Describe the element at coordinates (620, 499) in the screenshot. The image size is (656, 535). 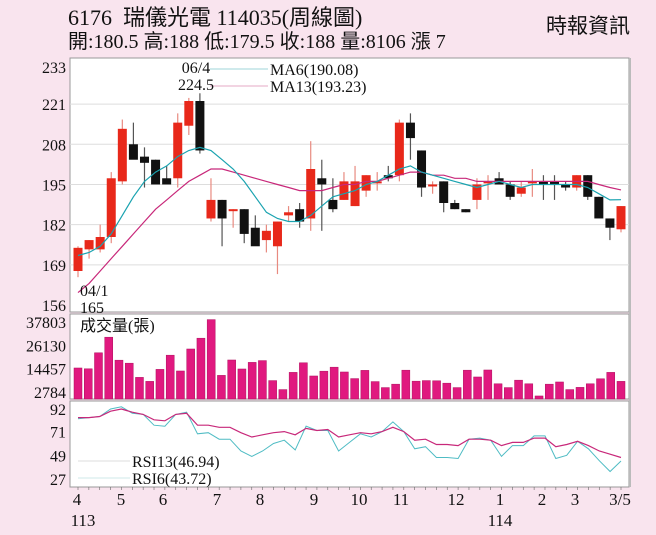
I see `x-axis-label: 3/5` at that location.